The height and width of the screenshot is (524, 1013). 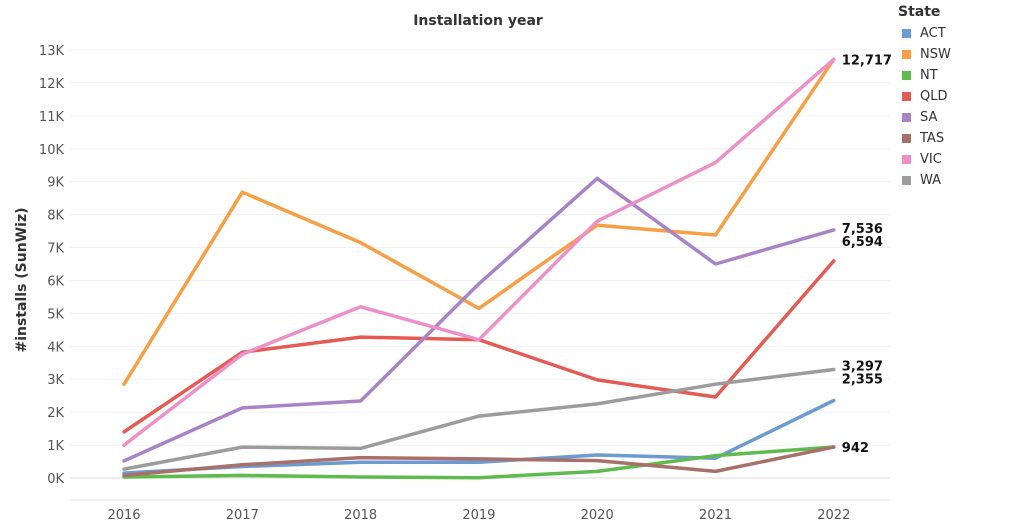 I want to click on legend: State ACT NSW NT QLD SA TAS VIC WA, so click(x=953, y=97).